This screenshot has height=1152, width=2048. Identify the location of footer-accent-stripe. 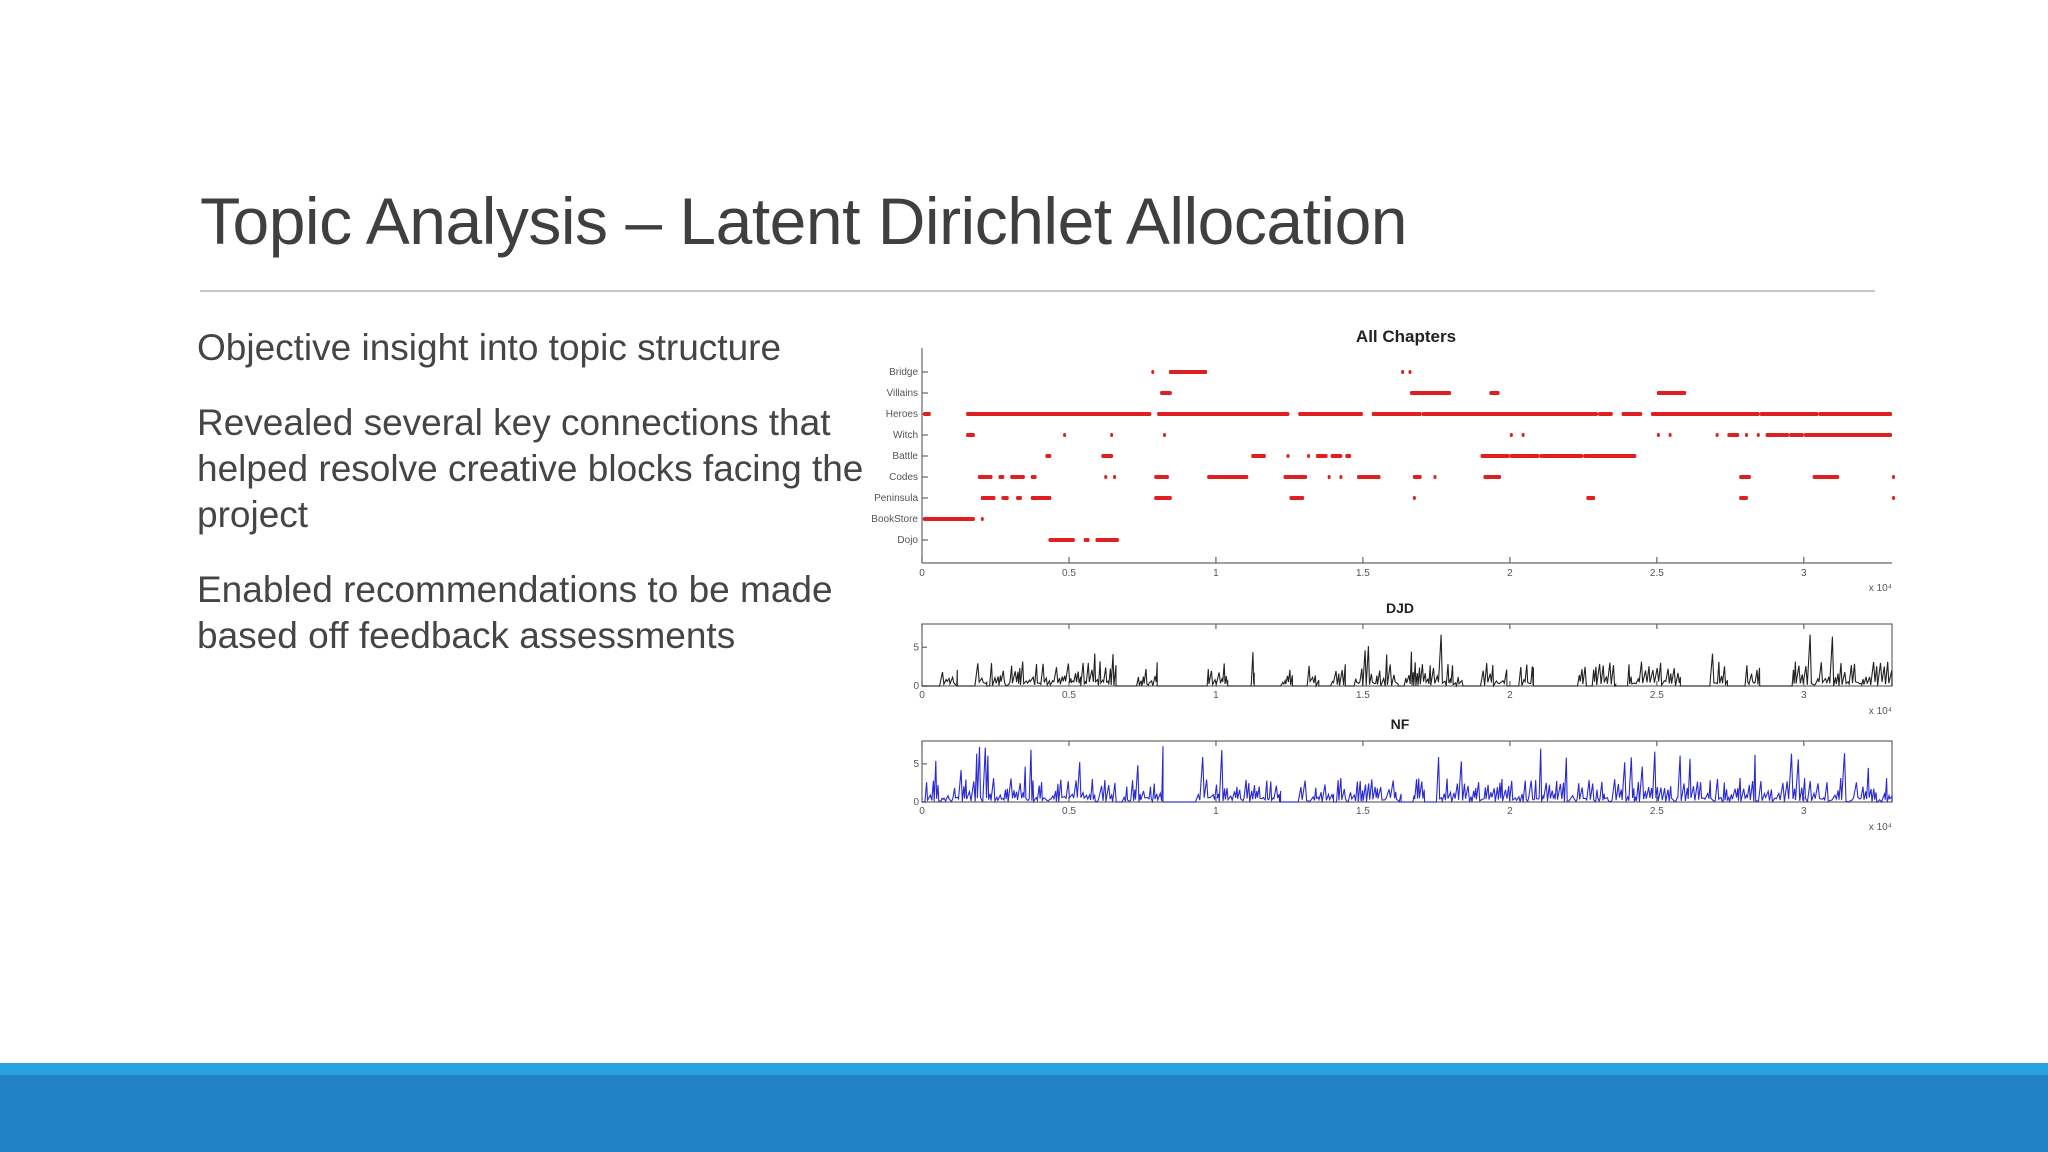
(1024, 1069).